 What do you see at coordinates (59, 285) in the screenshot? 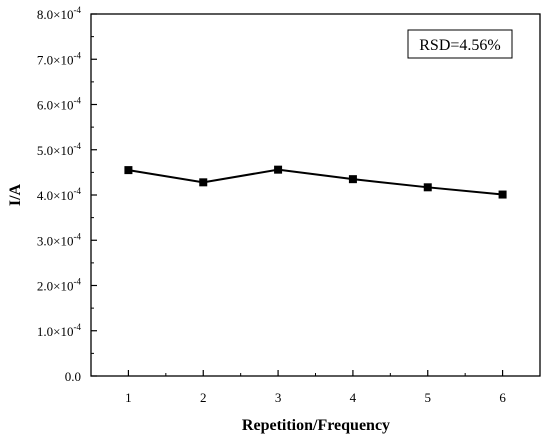
I see `y-tick-label: 2.0×10⁻⁴` at bounding box center [59, 285].